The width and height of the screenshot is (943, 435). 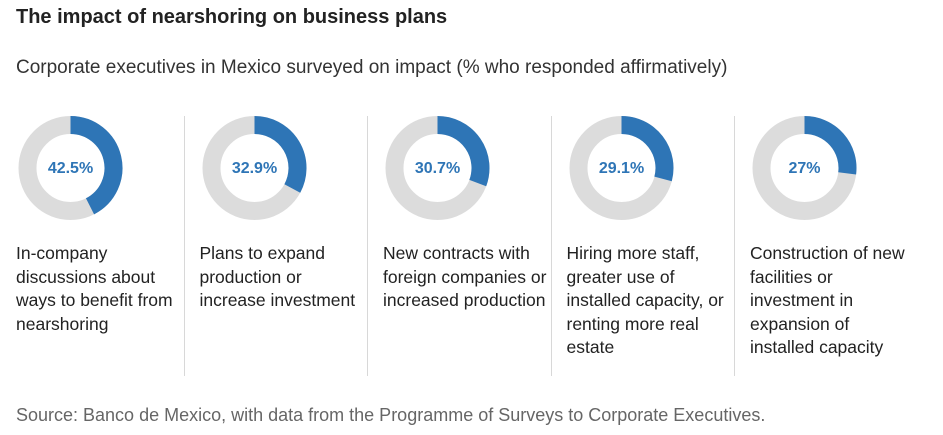 I want to click on donut: 42.5%, so click(x=70, y=168).